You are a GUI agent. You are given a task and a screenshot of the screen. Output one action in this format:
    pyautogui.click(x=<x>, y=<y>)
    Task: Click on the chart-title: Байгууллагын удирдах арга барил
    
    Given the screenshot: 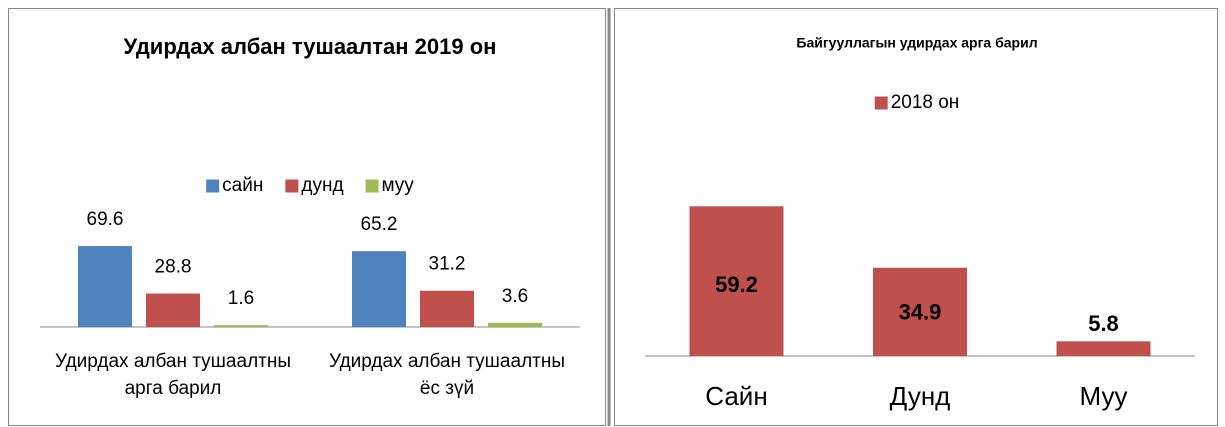 What is the action you would take?
    pyautogui.click(x=916, y=43)
    